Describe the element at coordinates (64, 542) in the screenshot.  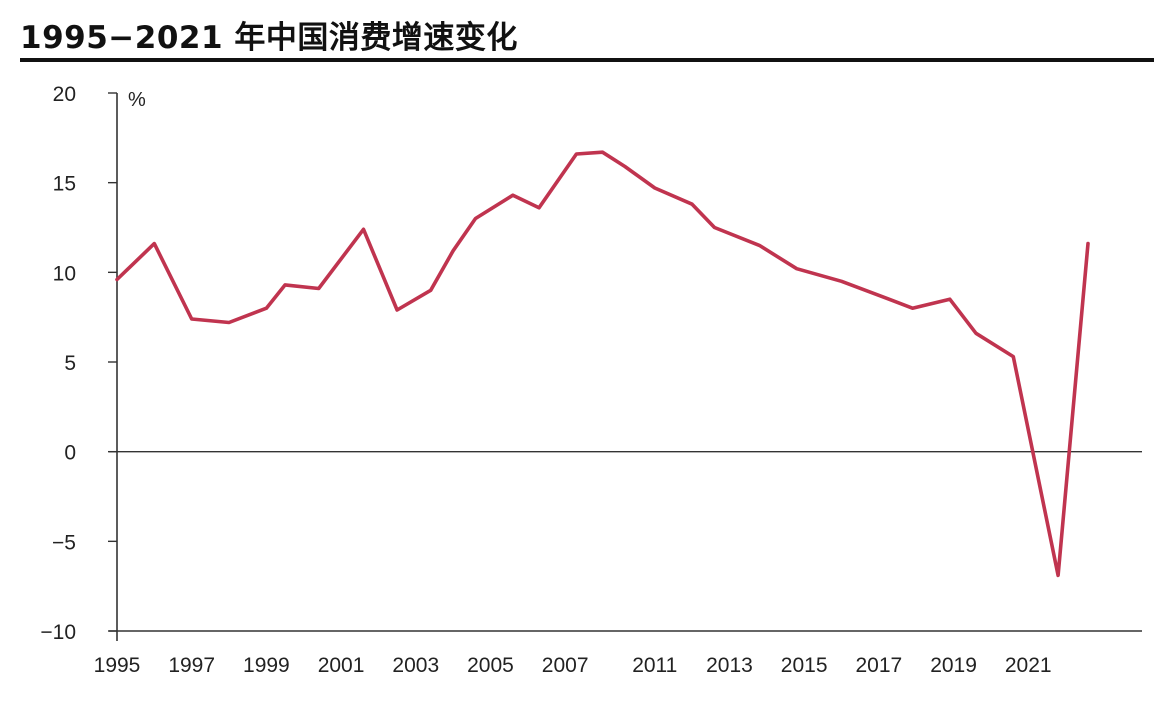
I see `y-tick-label: −5` at that location.